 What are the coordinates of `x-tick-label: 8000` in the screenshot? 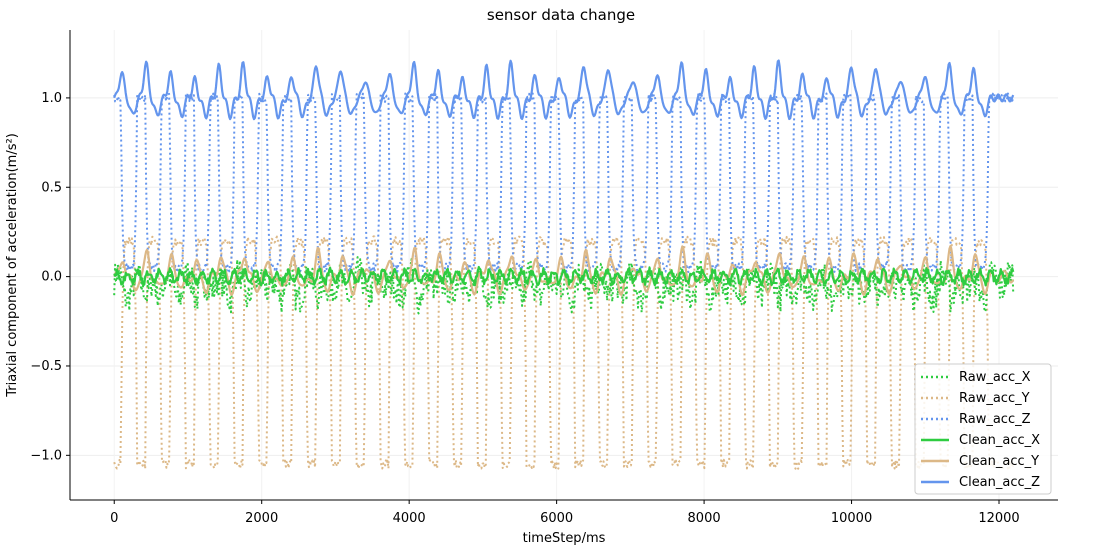 It's located at (704, 518).